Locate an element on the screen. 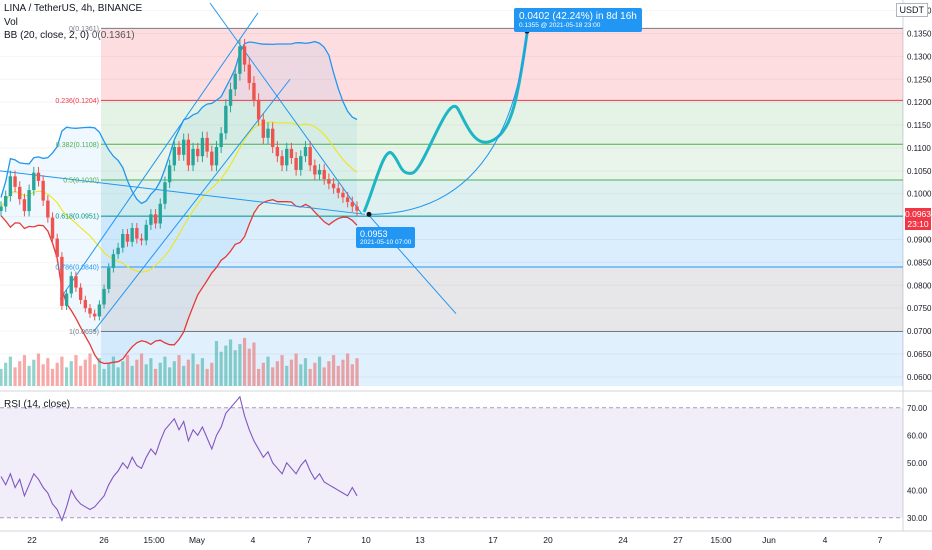 The image size is (932, 550). time-axis-label: Jun is located at coordinates (769, 540).